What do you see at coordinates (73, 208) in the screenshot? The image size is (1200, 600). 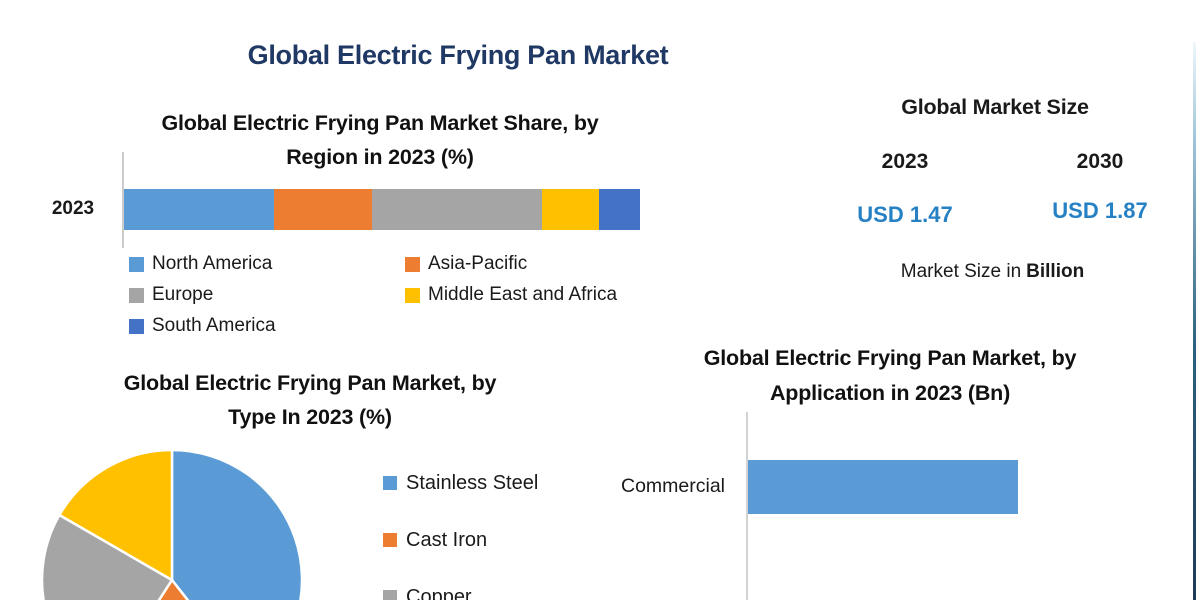 I see `region-chart-category-label: 2023` at bounding box center [73, 208].